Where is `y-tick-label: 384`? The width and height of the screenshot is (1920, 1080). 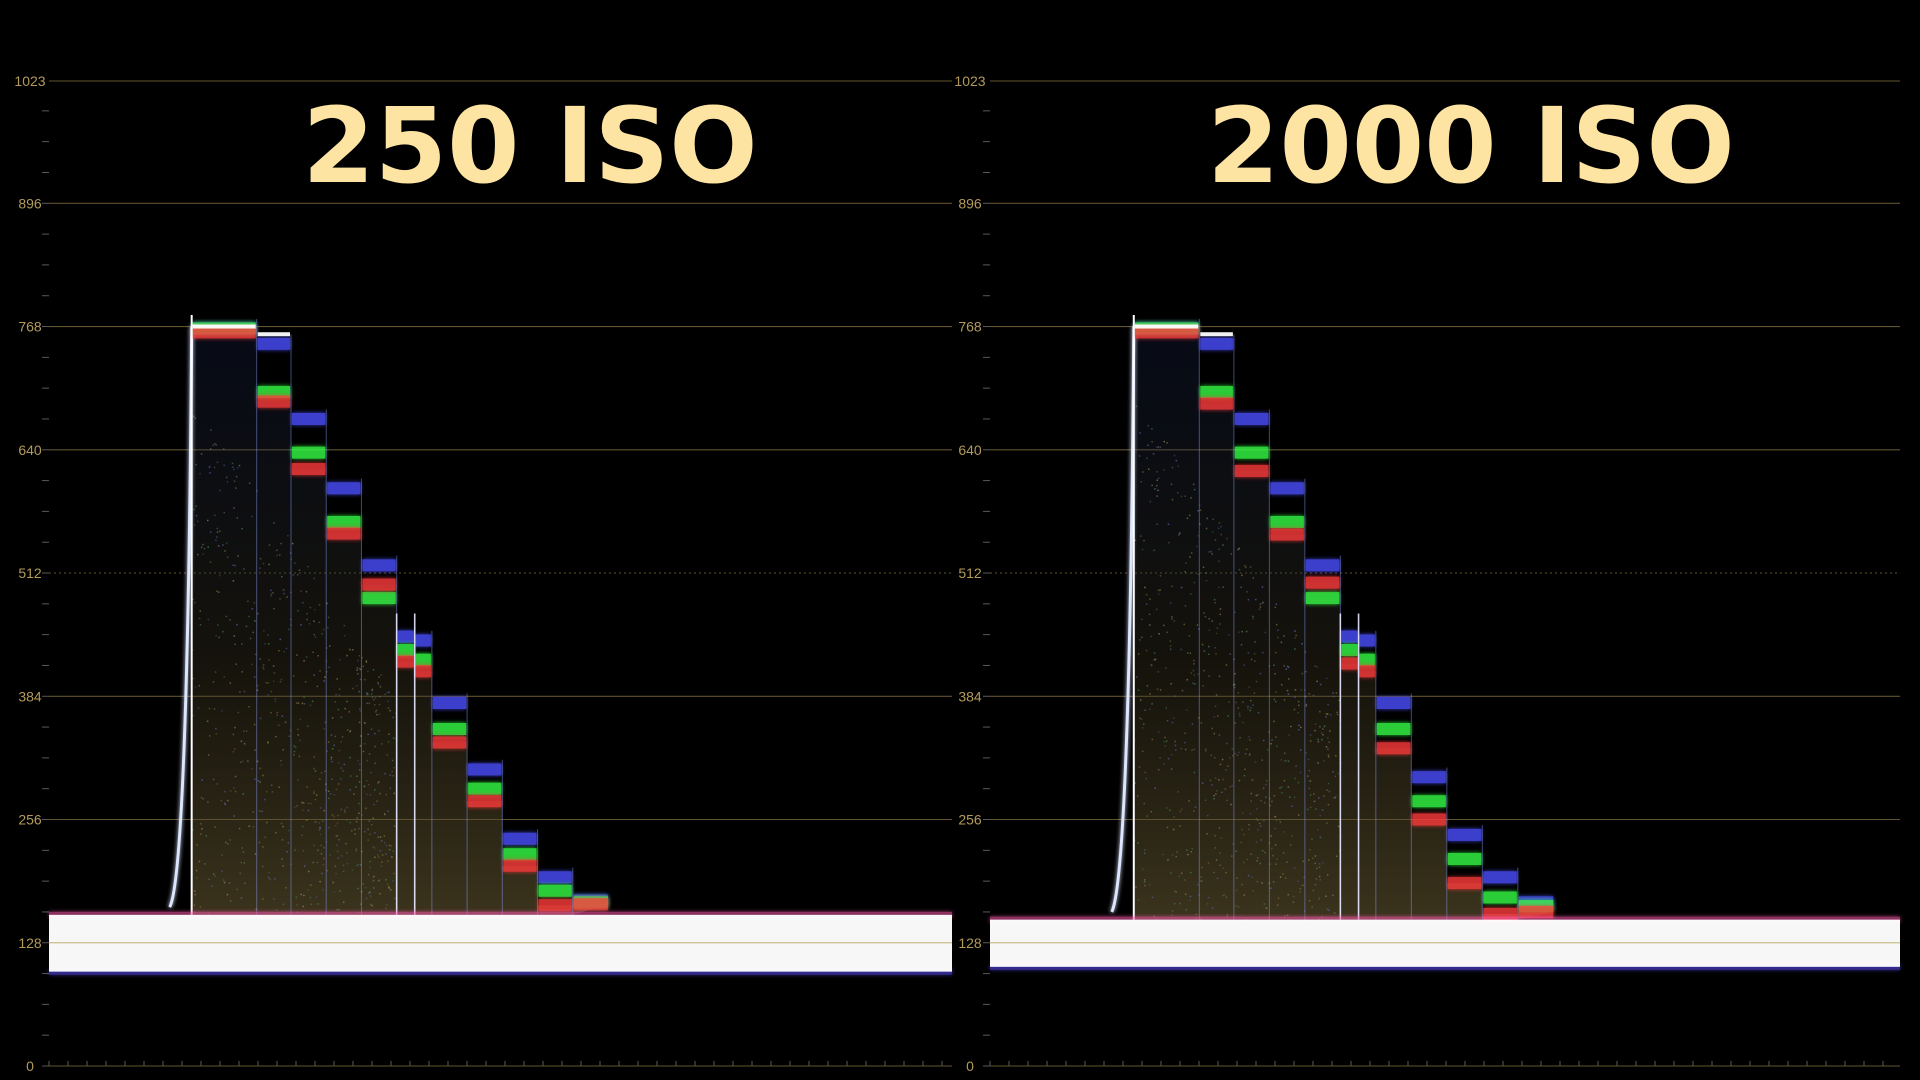 y-tick-label: 384 is located at coordinates (30, 696).